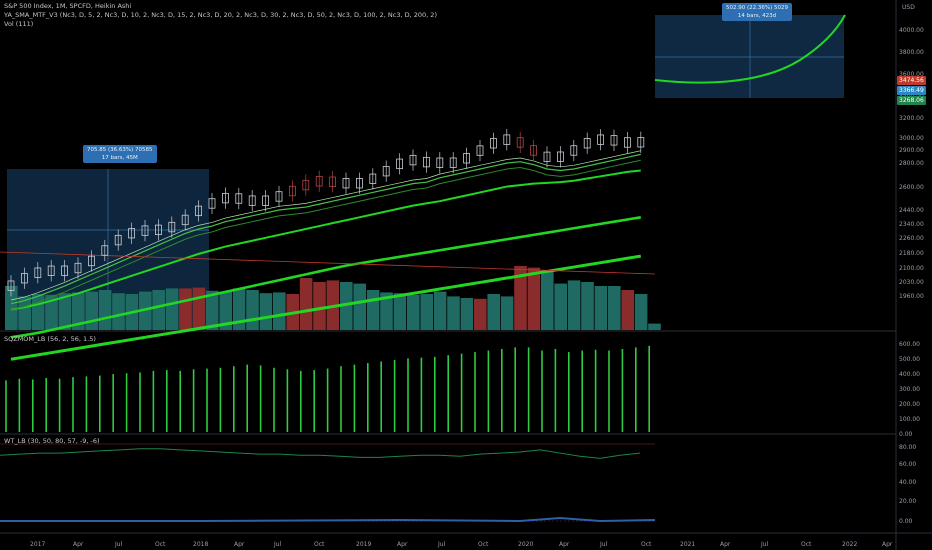  I want to click on price-tick-label: 2260.00, so click(911, 238).